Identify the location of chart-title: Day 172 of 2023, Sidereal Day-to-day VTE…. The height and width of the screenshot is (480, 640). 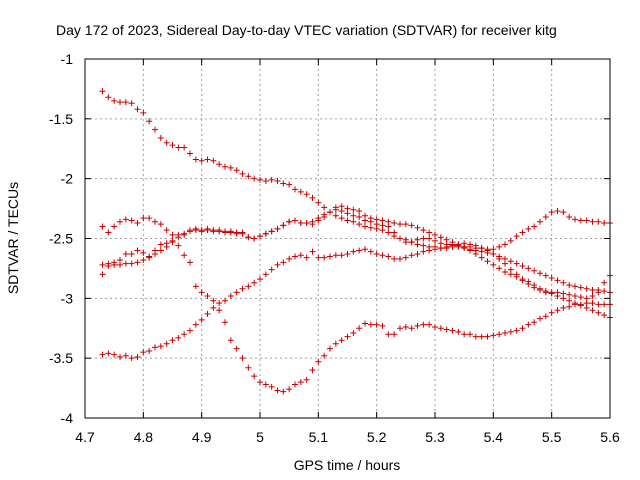
(306, 30).